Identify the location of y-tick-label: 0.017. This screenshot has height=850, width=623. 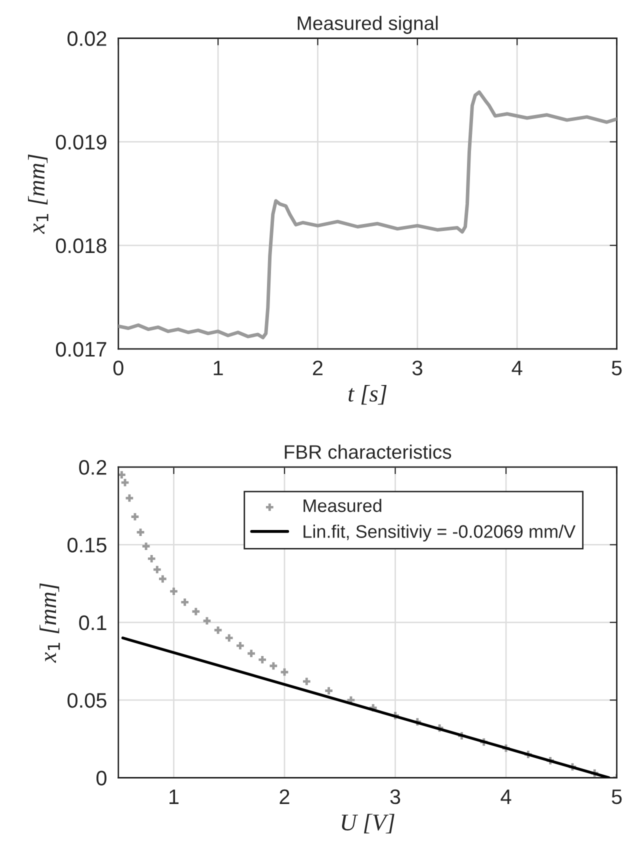
(81, 349).